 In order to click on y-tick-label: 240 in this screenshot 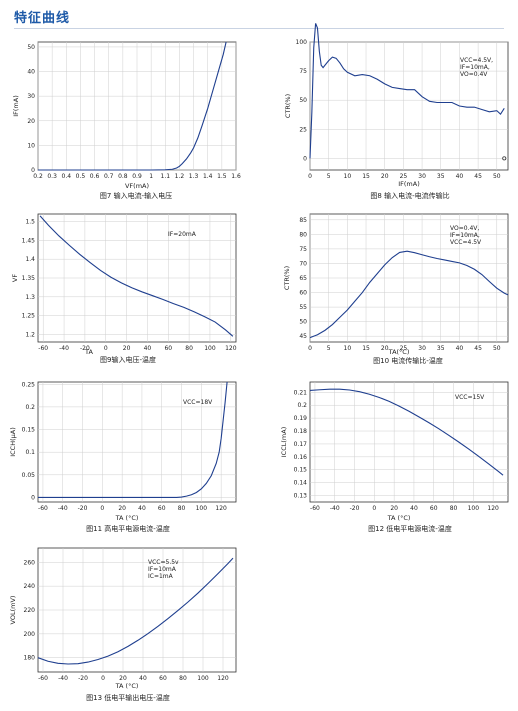, I will do `click(30, 586)`.